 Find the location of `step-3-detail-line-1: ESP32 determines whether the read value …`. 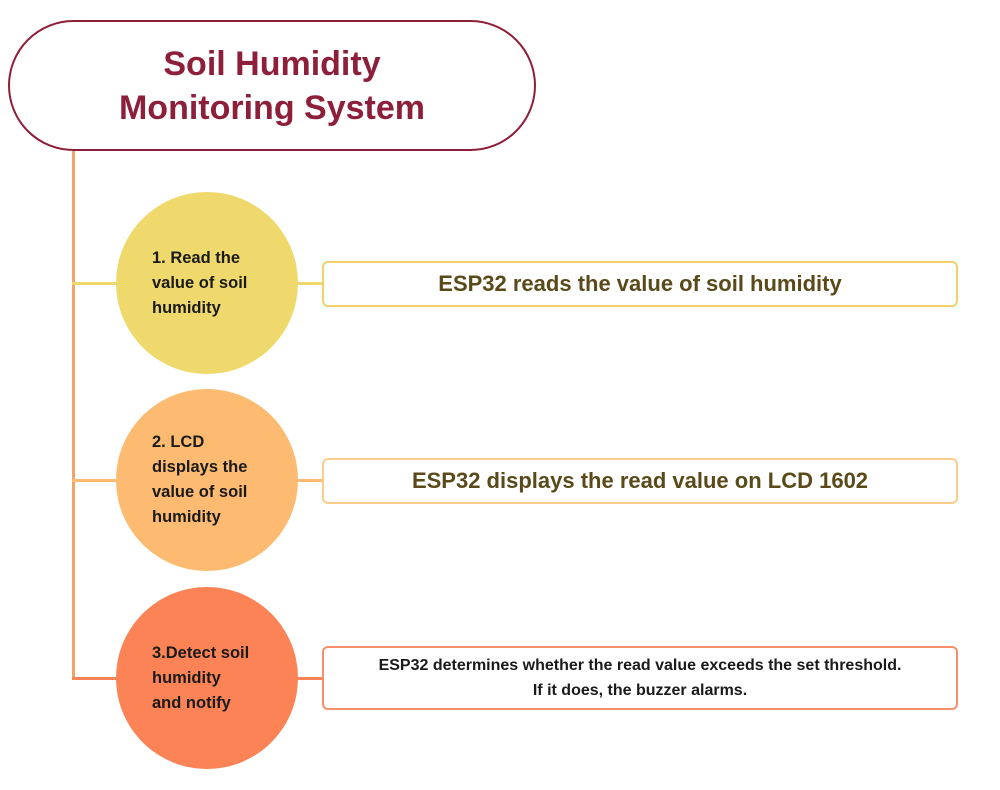

step-3-detail-line-1: ESP32 determines whether the read value … is located at coordinates (640, 665).